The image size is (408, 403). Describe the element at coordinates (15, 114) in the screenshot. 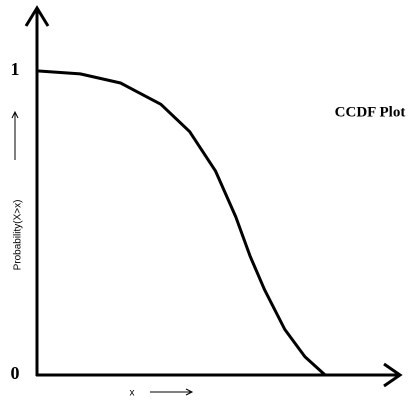

I see `ylabel-arrowhead` at that location.